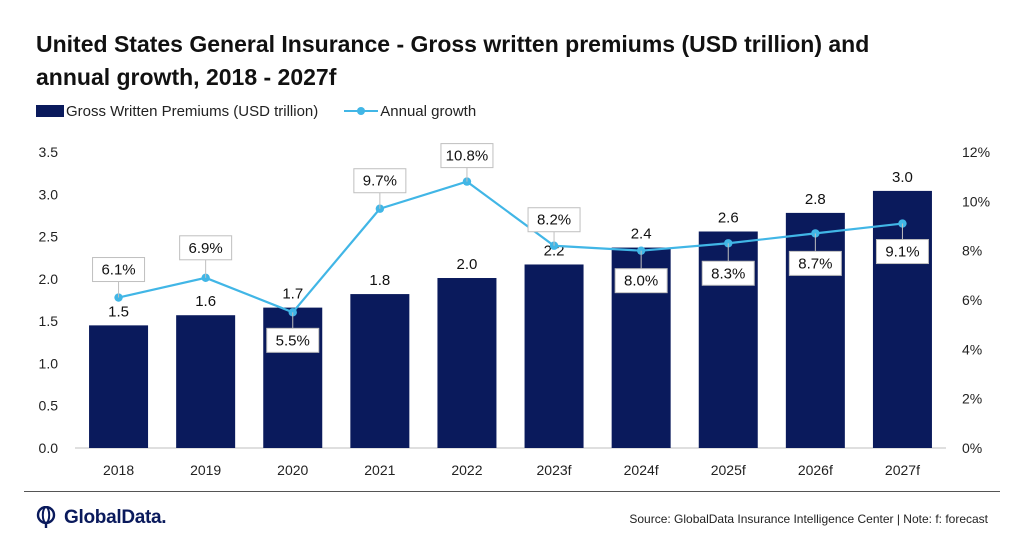 The width and height of the screenshot is (1024, 549). Describe the element at coordinates (292, 294) in the screenshot. I see `bar-value-label: 1.7` at that location.